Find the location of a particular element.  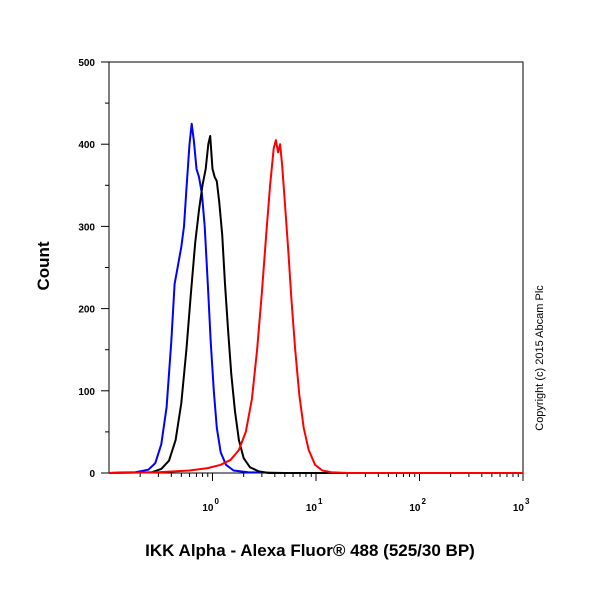

y-axis-label: Count is located at coordinates (43, 265).